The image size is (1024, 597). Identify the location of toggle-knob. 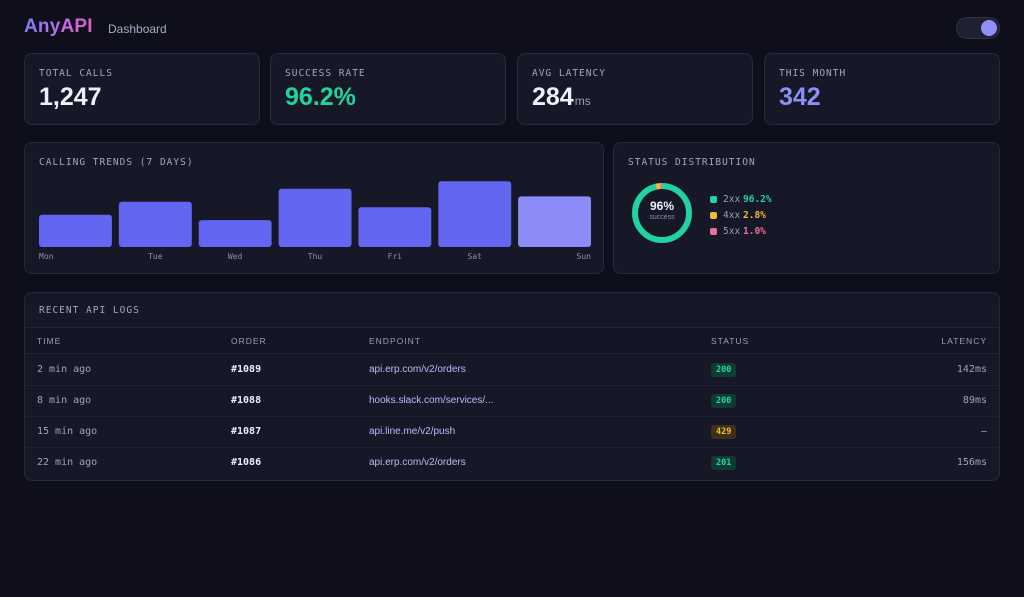
(989, 28).